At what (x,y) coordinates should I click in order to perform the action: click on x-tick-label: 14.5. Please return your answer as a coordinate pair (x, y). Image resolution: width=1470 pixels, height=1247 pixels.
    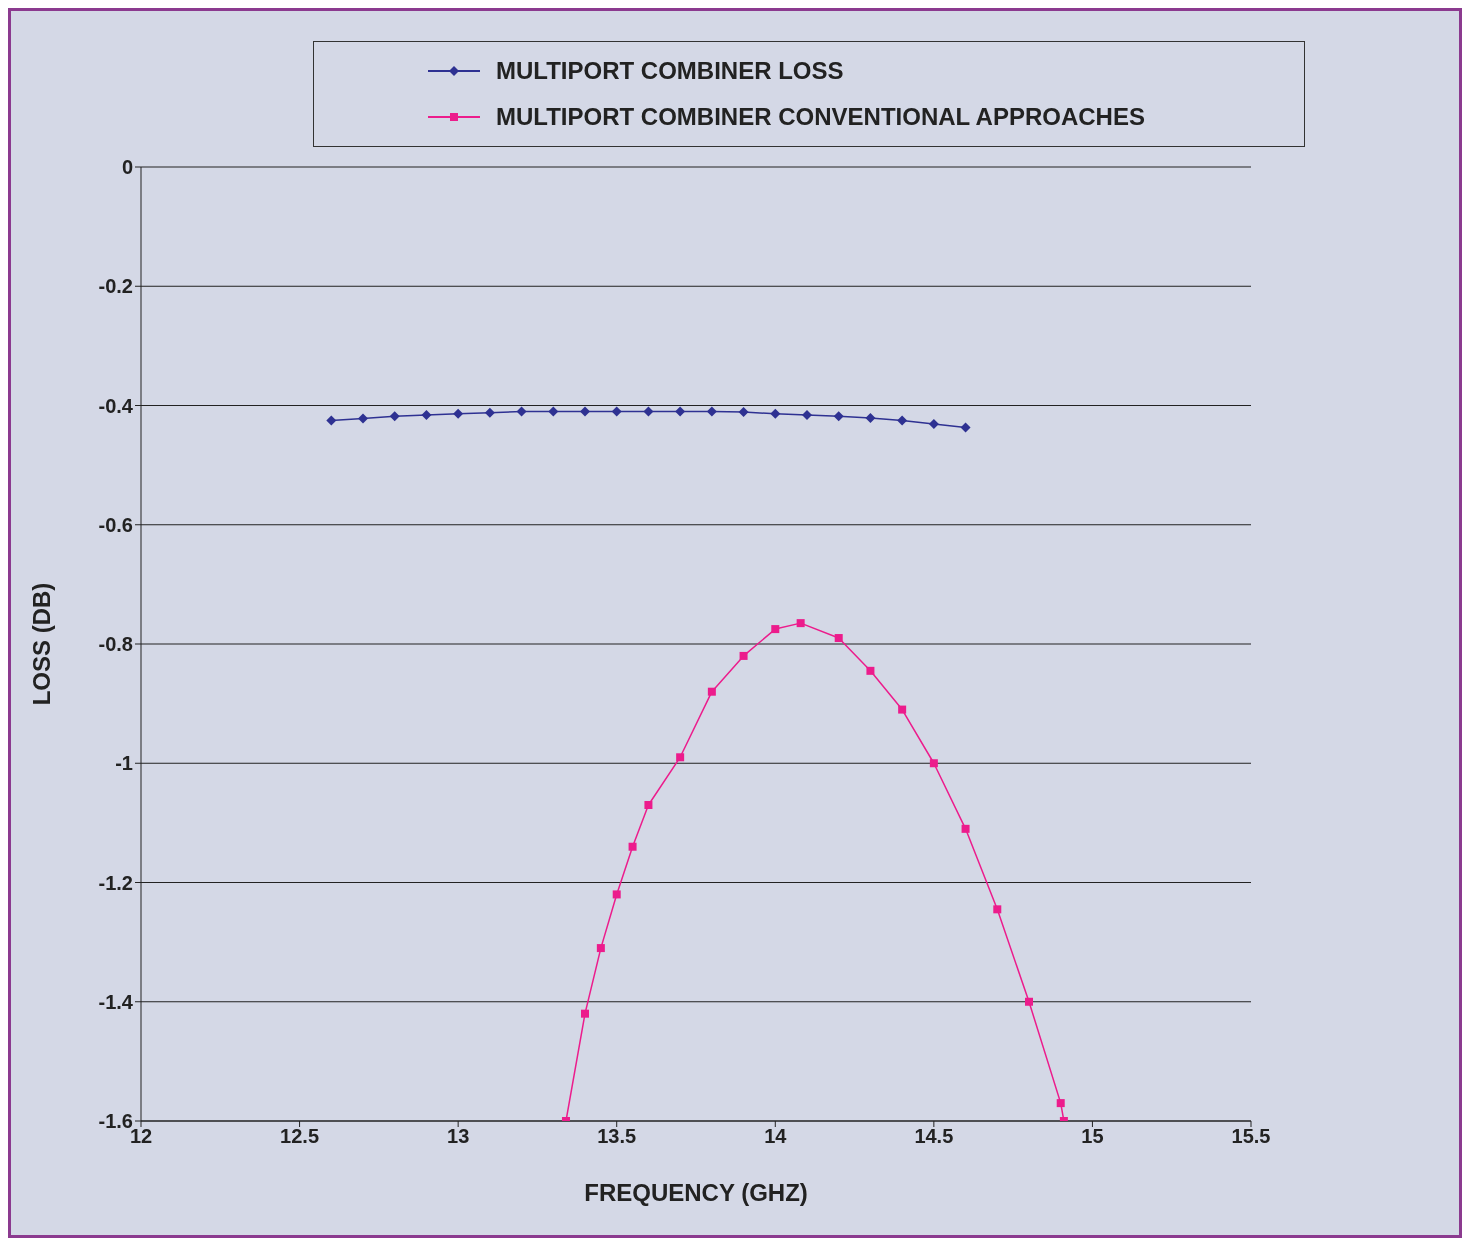
    Looking at the image, I should click on (934, 1136).